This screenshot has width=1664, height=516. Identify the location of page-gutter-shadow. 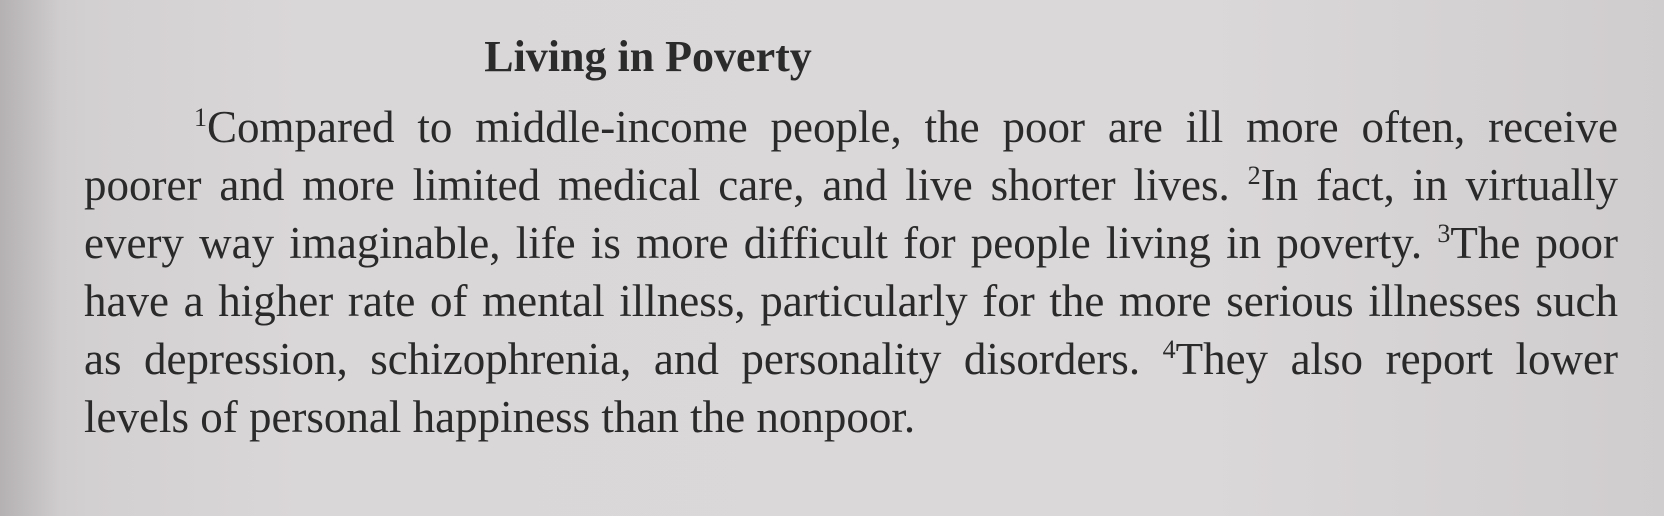
(30, 258).